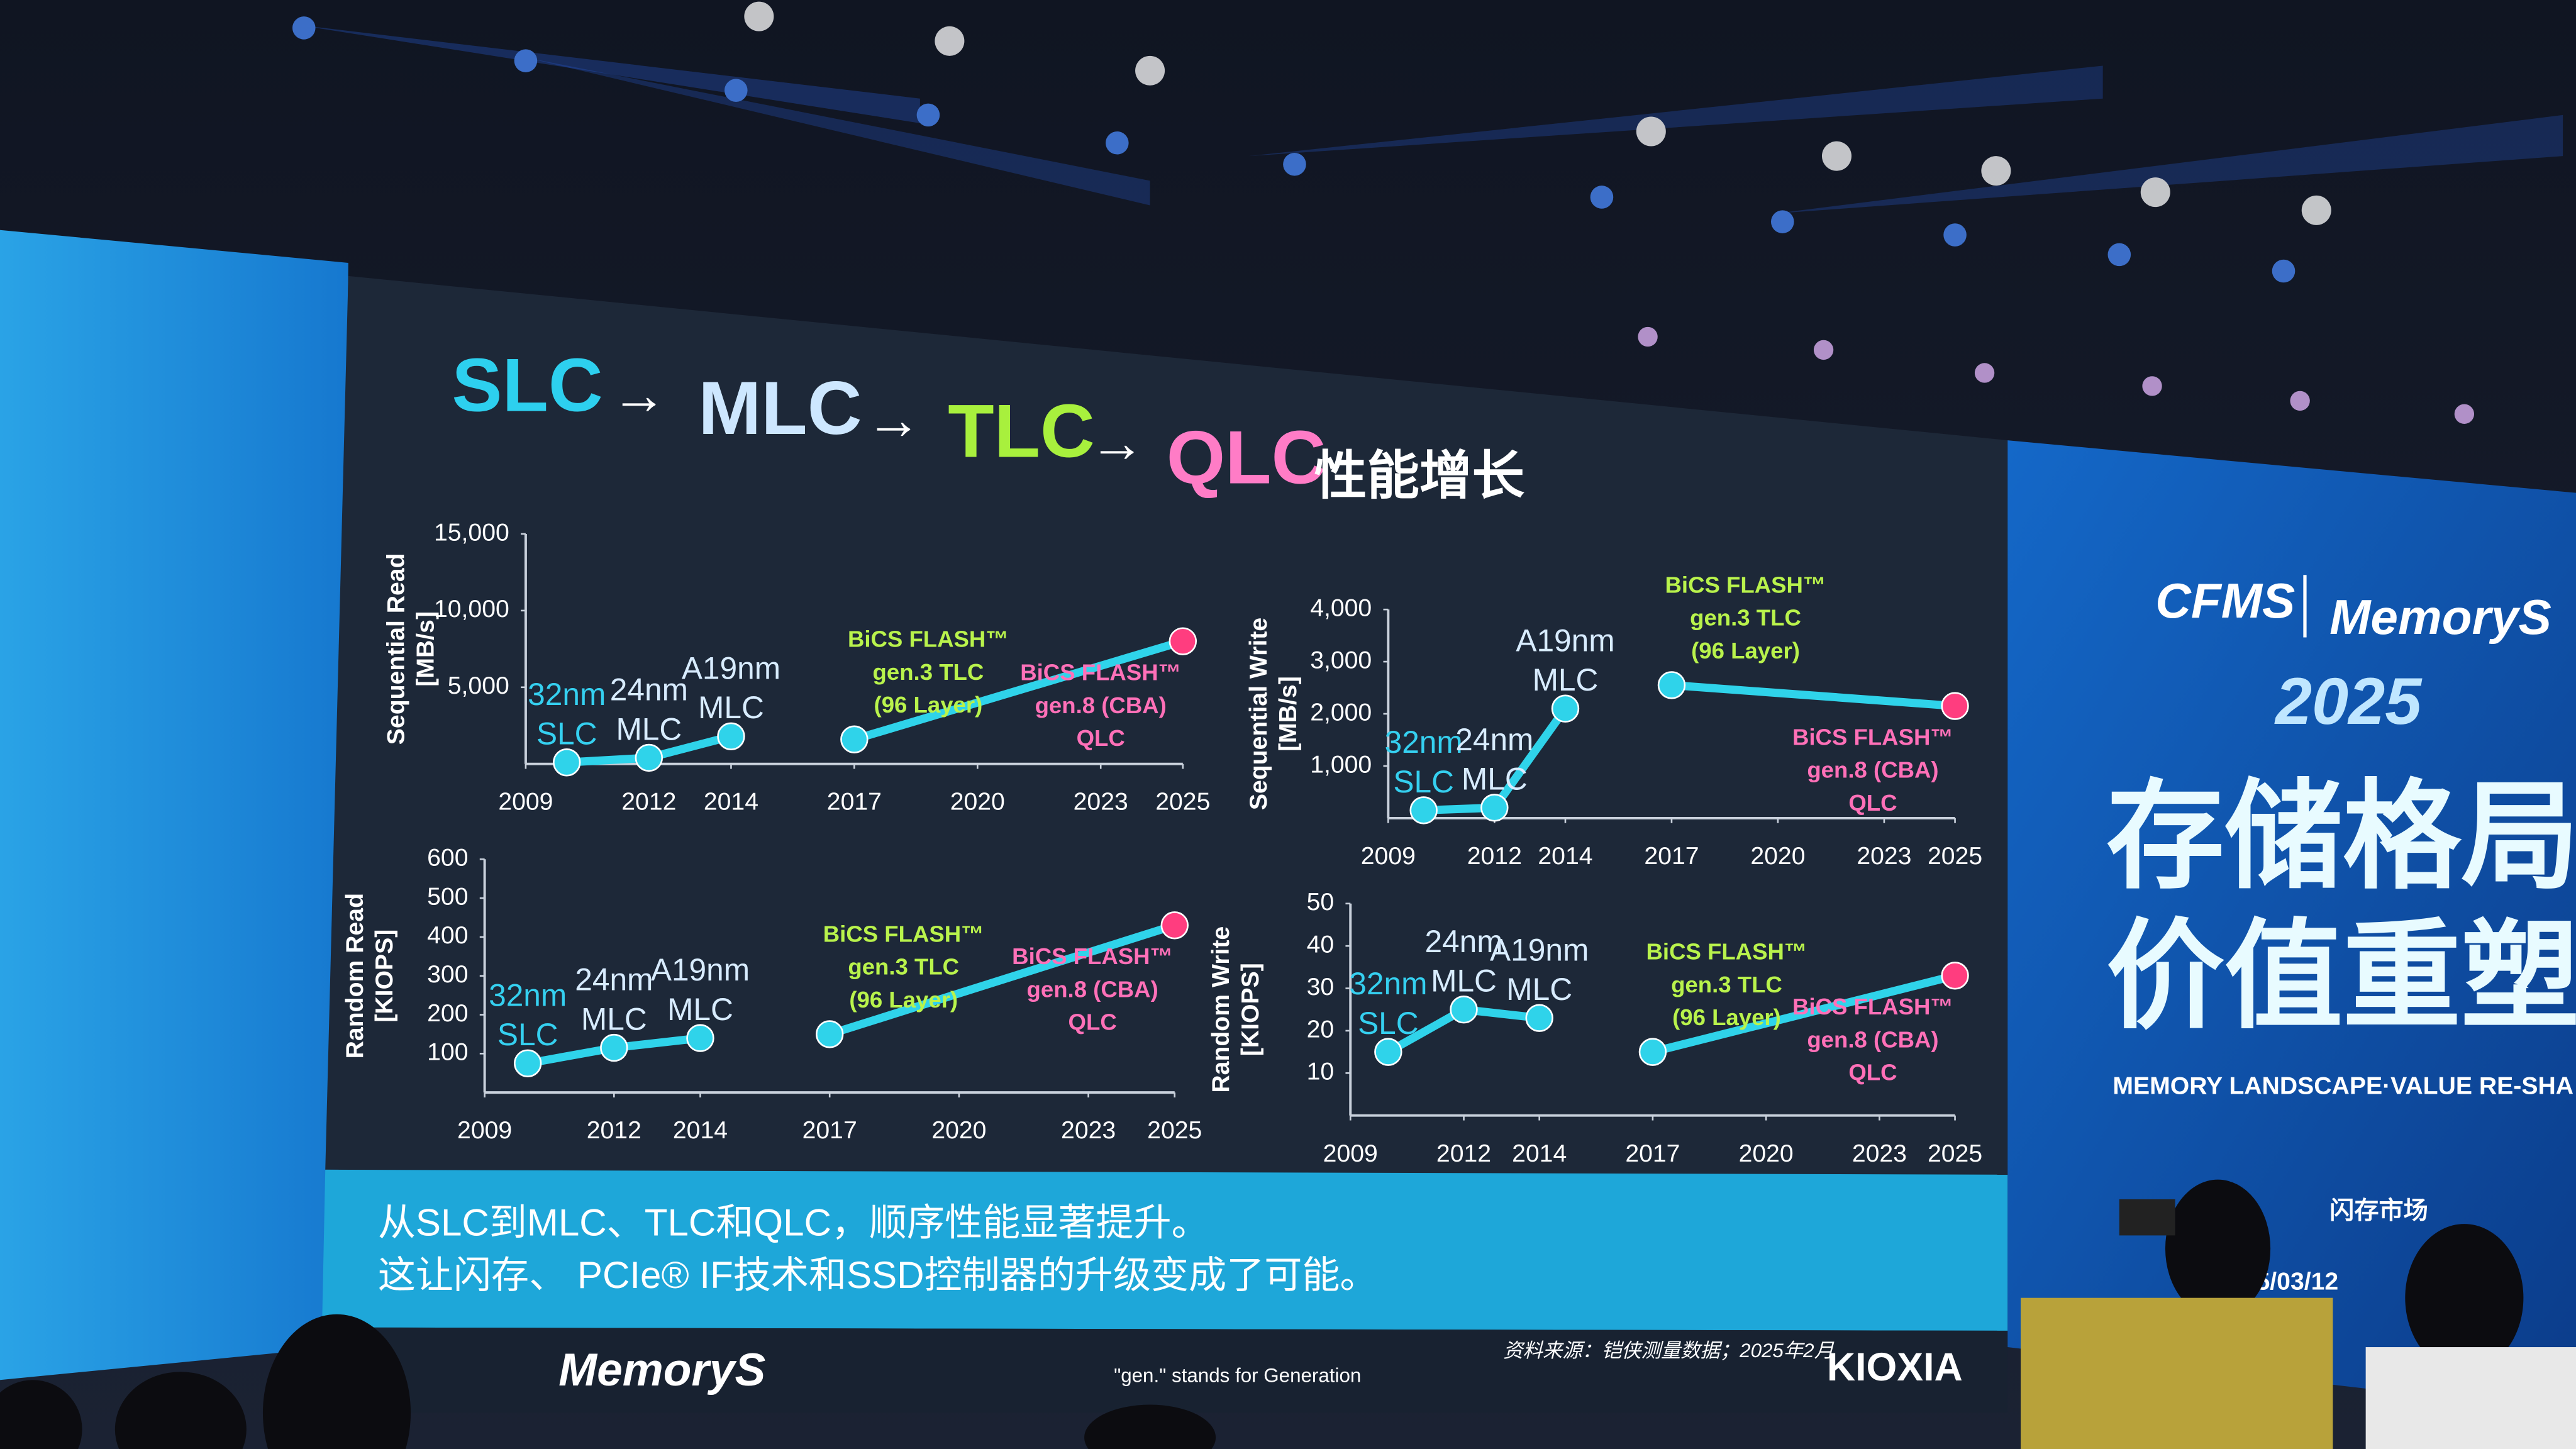 Image resolution: width=2576 pixels, height=1449 pixels. Describe the element at coordinates (1321, 1071) in the screenshot. I see `y-tick-label: 10` at that location.